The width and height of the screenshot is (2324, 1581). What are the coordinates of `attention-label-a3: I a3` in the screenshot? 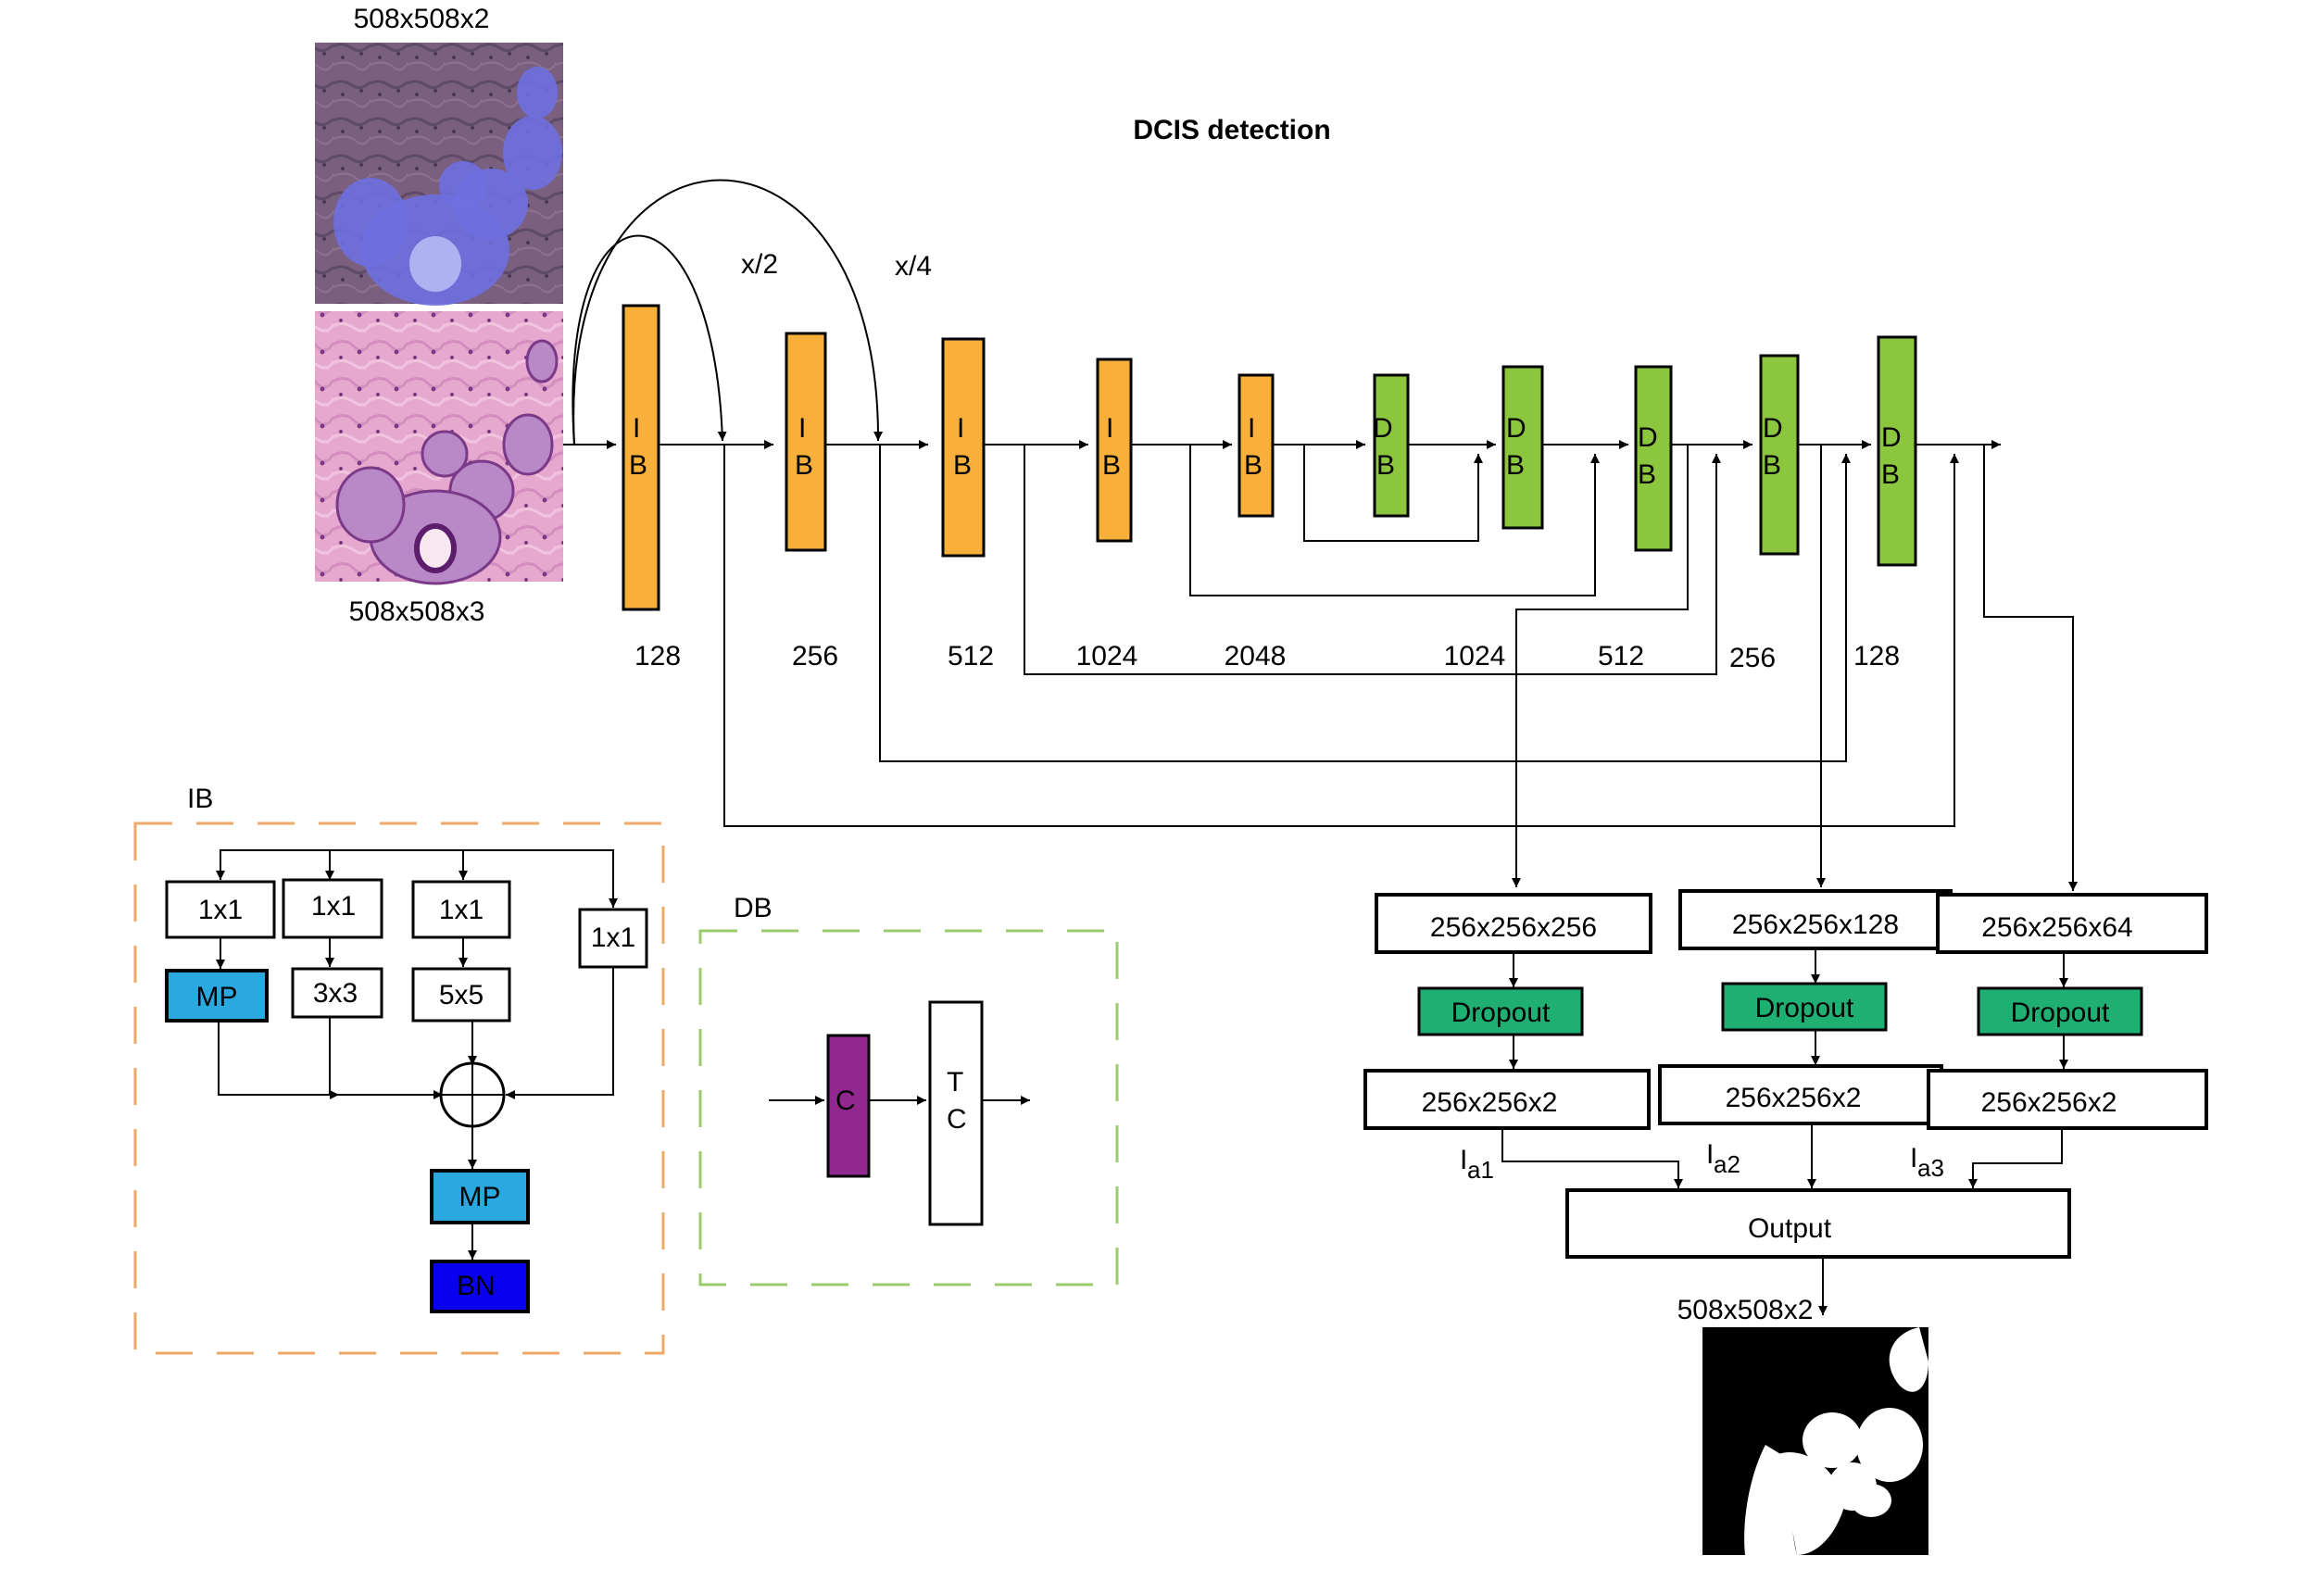 It's located at (1927, 1162).